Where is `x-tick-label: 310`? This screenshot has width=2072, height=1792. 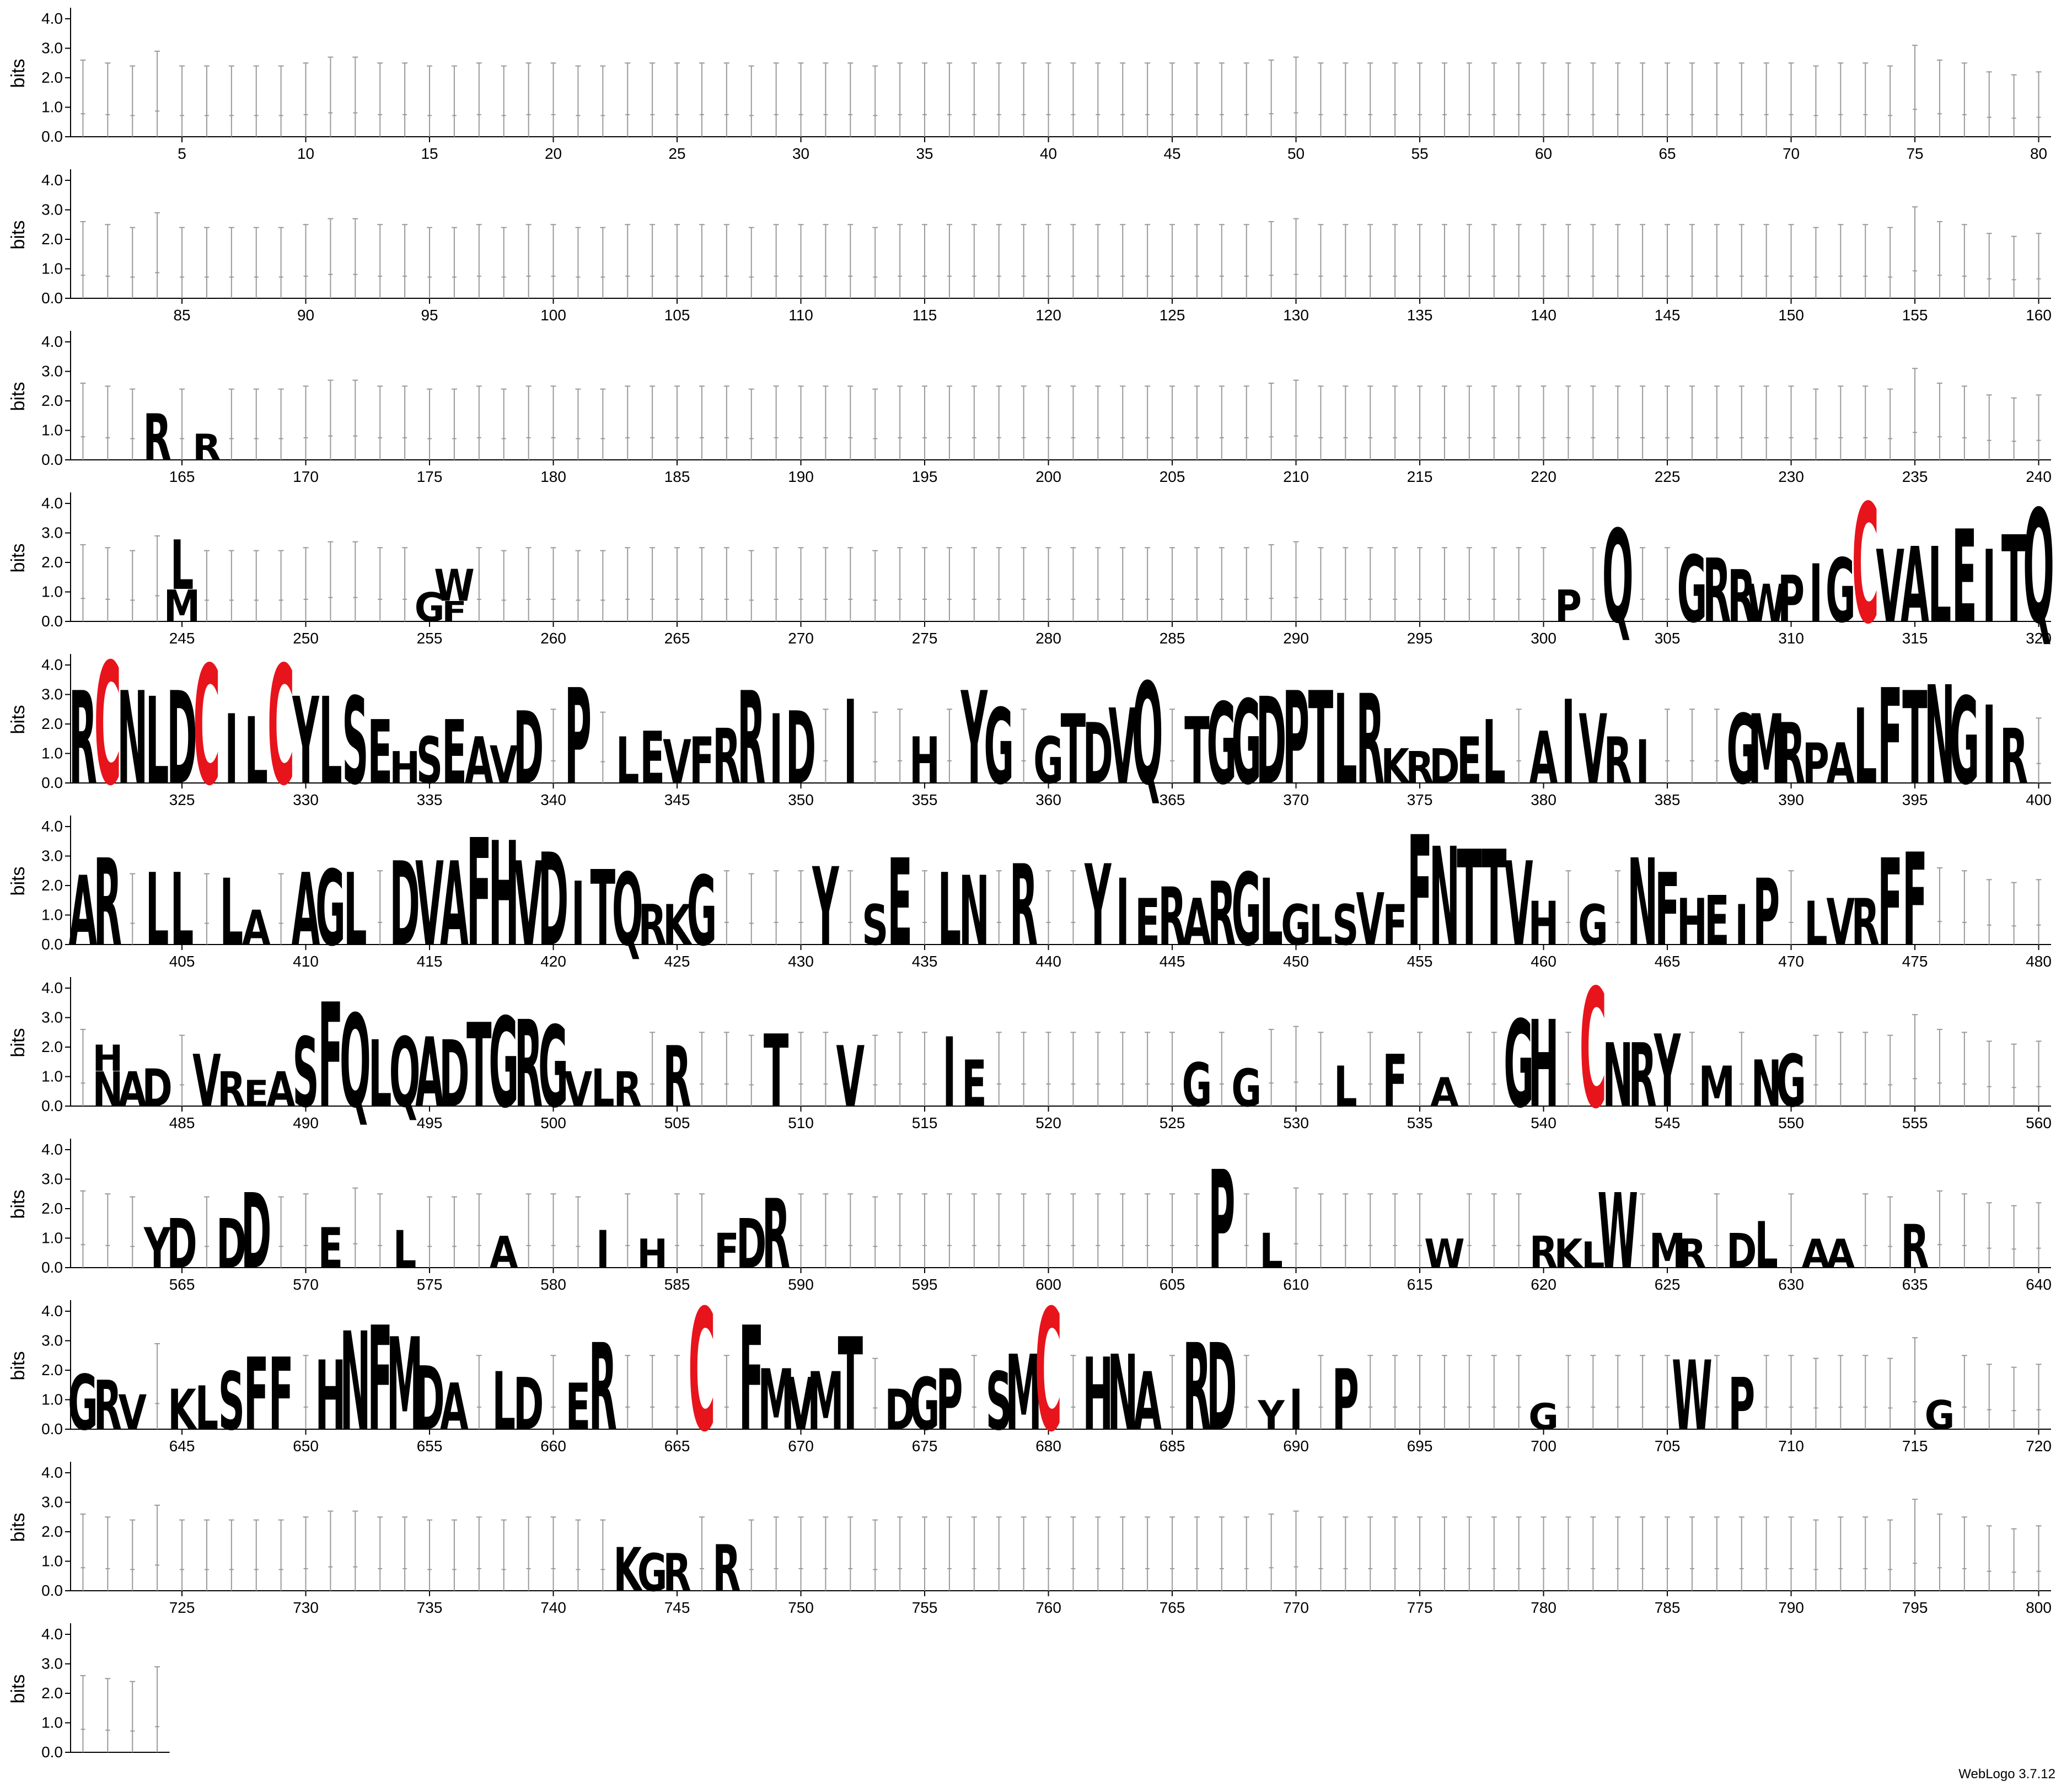
x-tick-label: 310 is located at coordinates (1791, 638).